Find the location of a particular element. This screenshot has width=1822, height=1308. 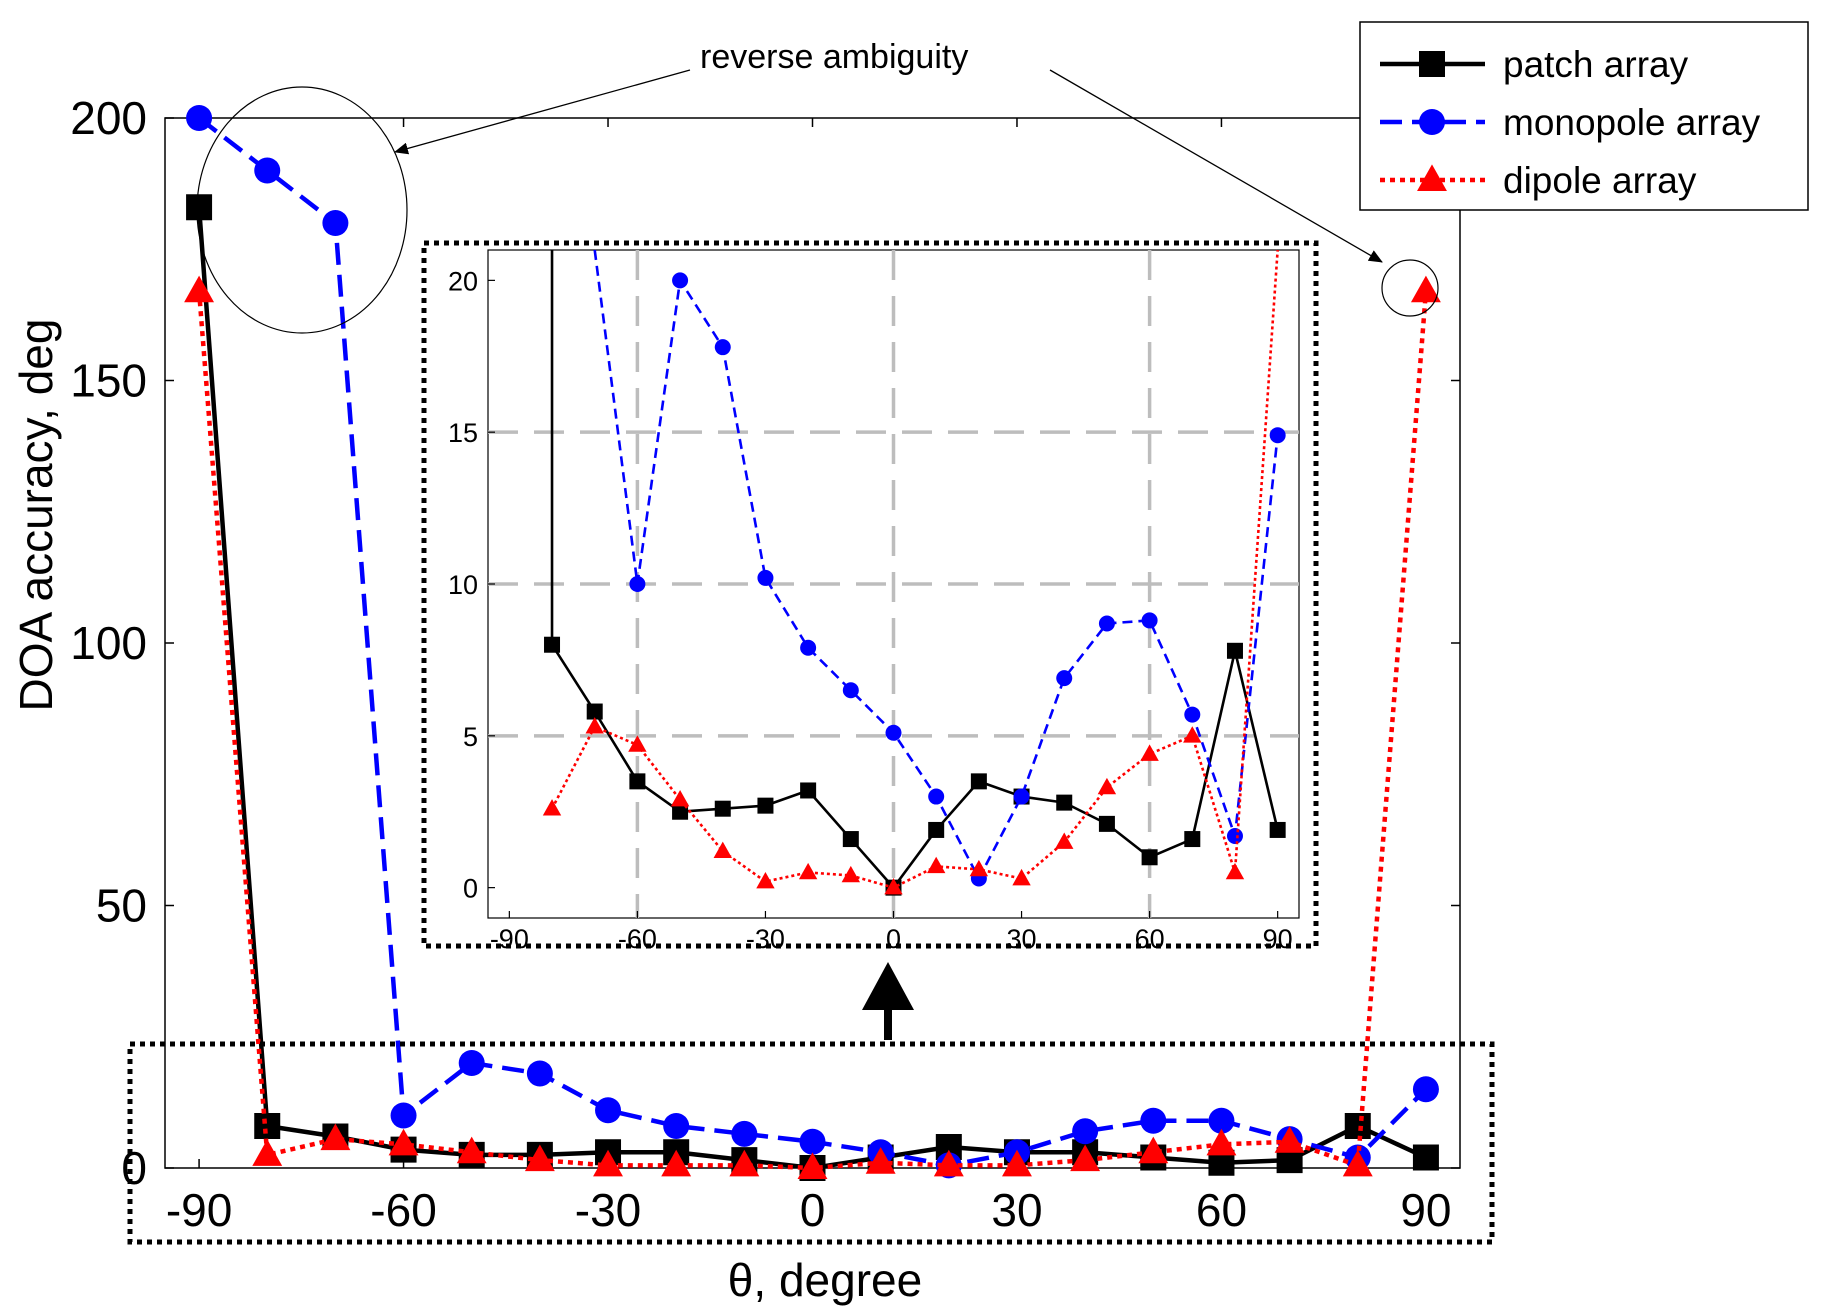

x-tick-label: -60 is located at coordinates (403, 1210).